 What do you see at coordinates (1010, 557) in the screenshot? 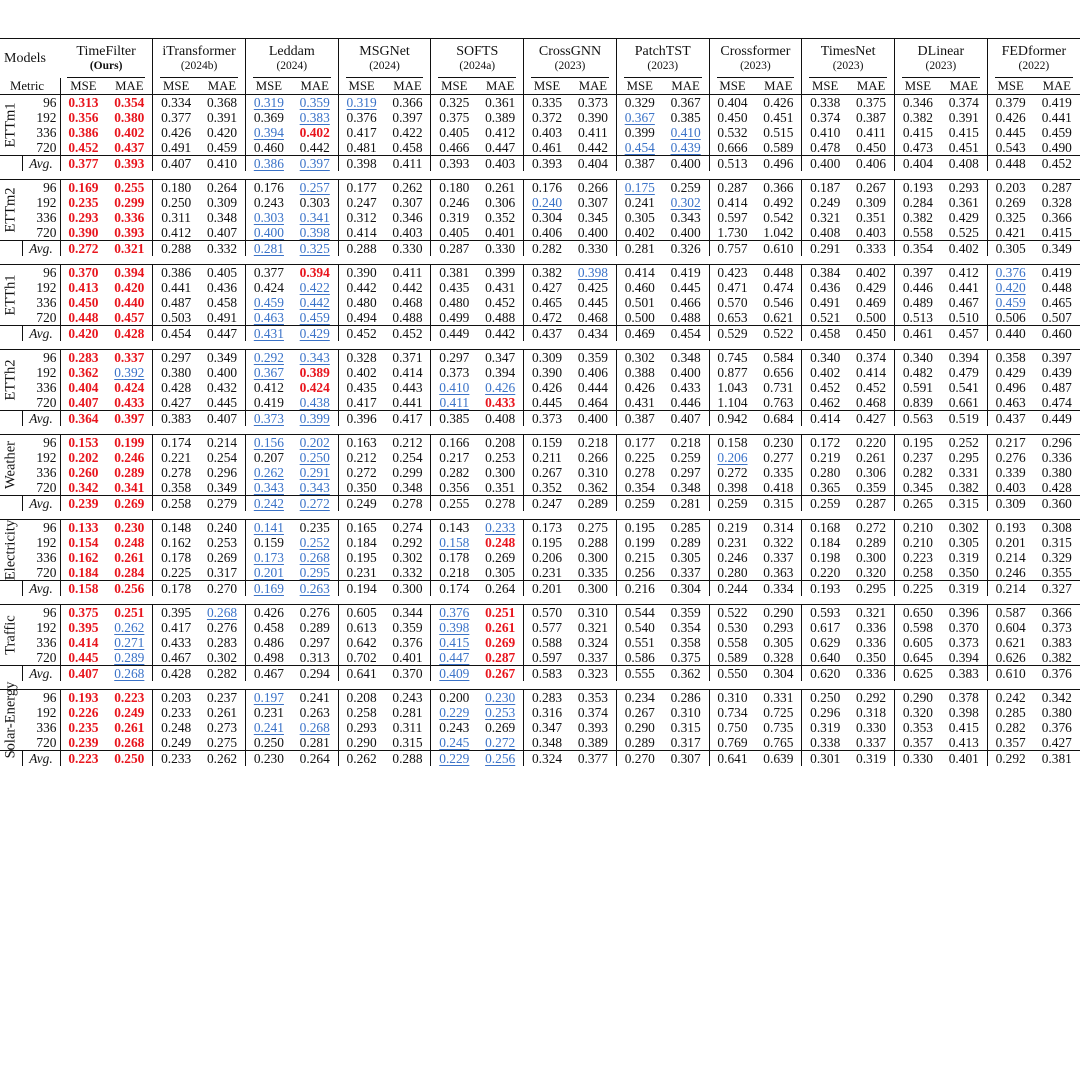
I see `value: 0.214` at bounding box center [1010, 557].